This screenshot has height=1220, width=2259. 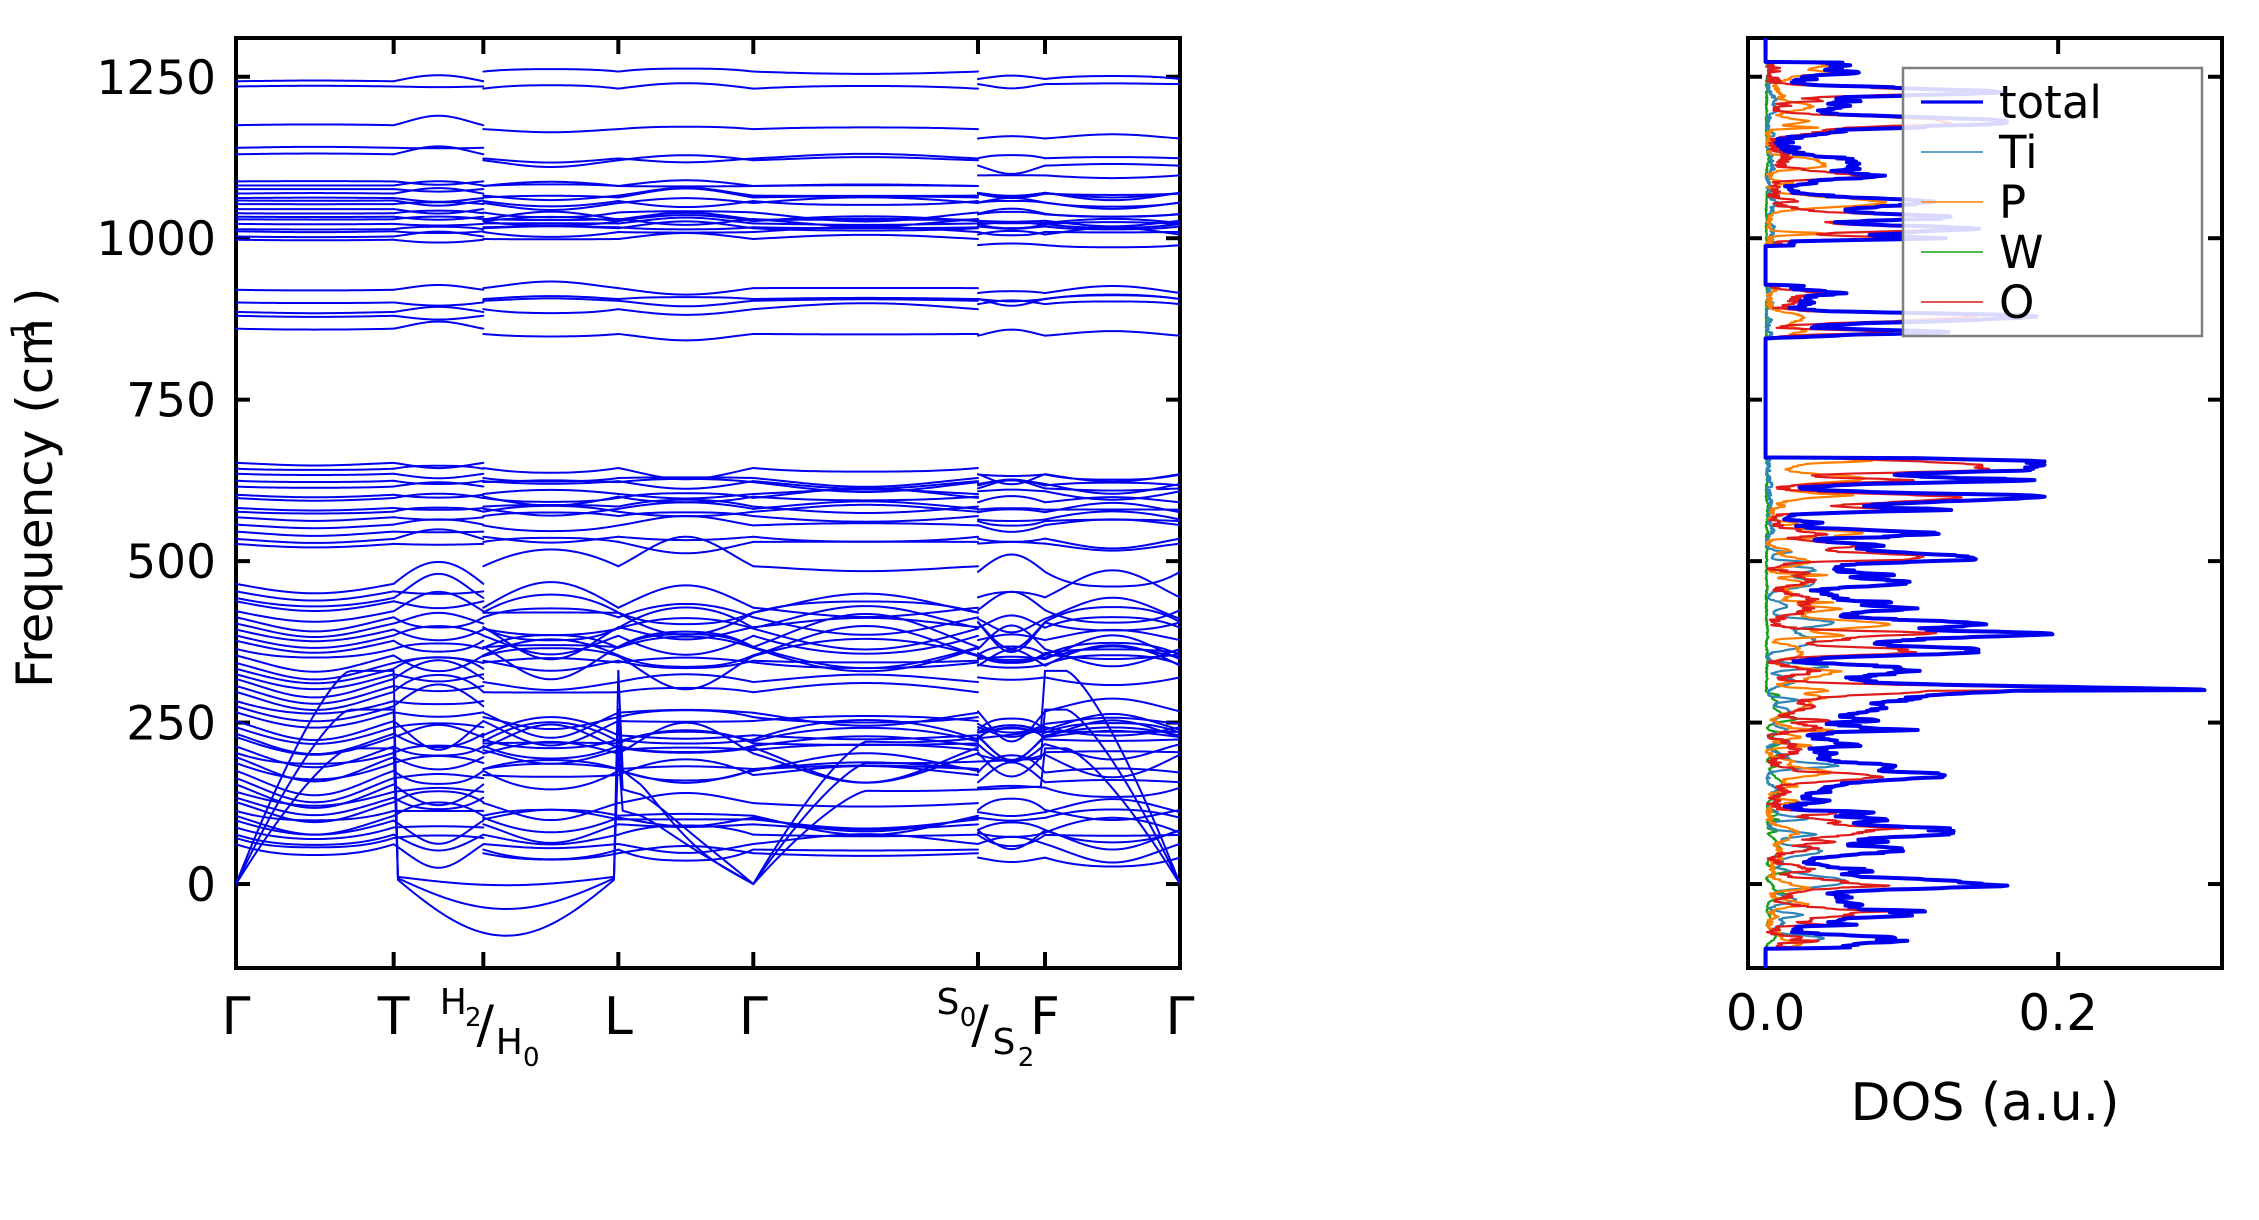 I want to click on dos-curves, so click(x=1985, y=503).